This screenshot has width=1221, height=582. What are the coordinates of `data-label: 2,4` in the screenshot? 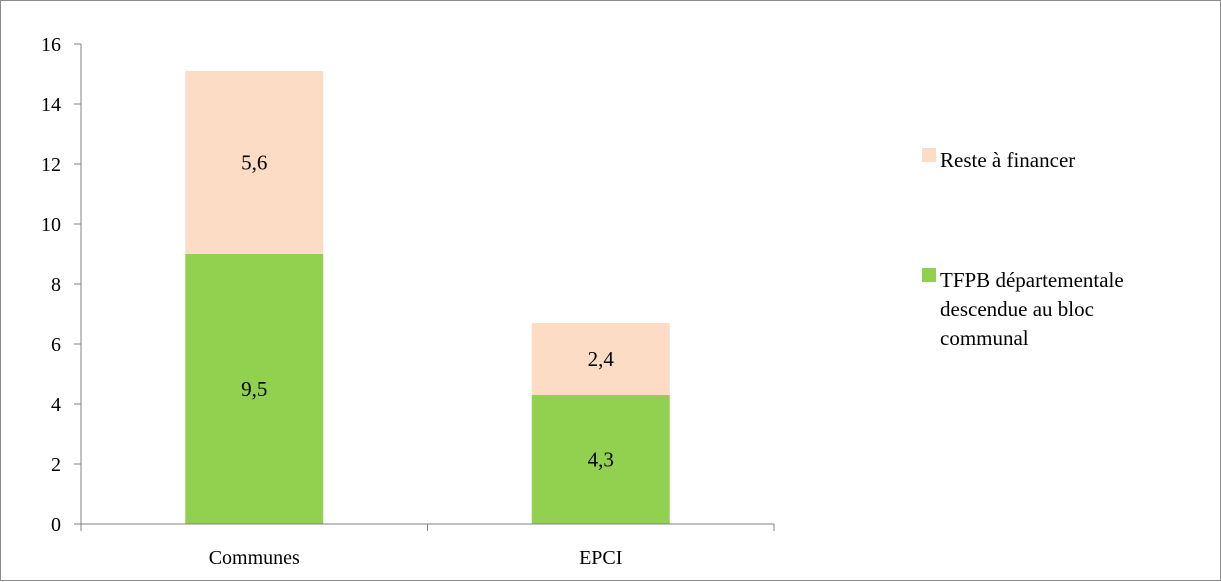 It's located at (601, 359).